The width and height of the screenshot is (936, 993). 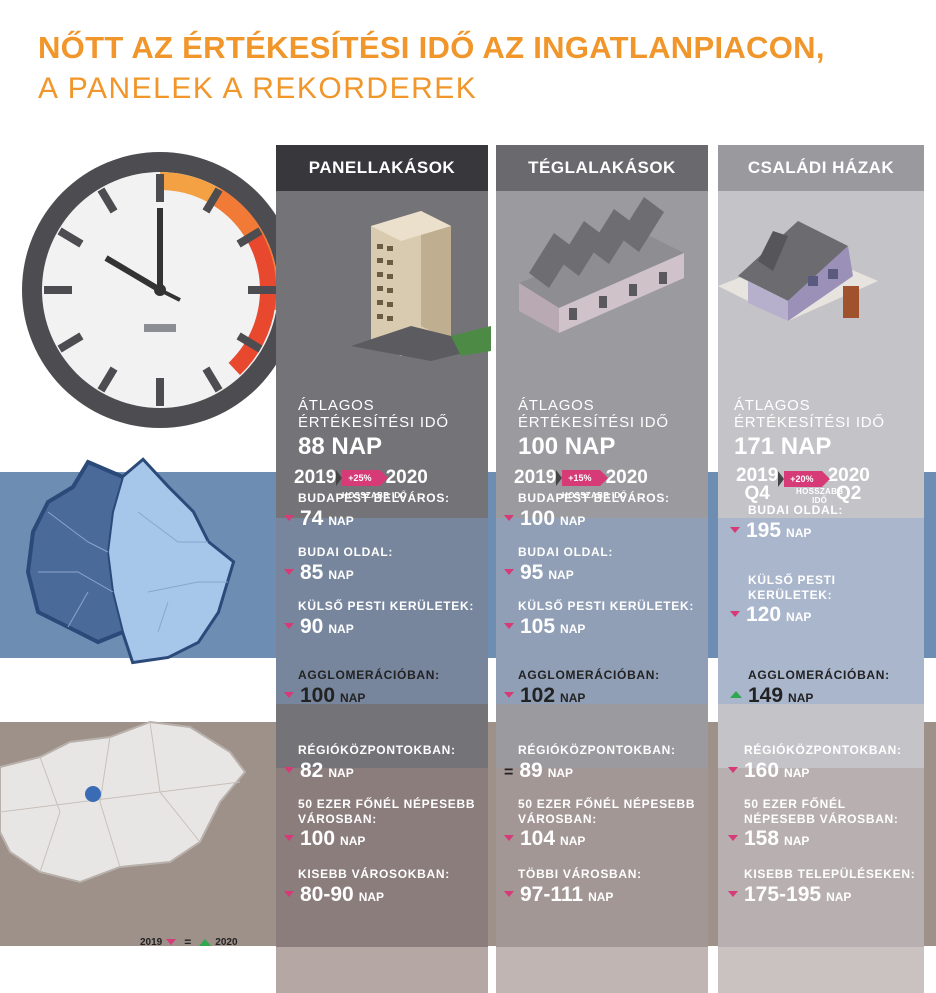 I want to click on region-value: 158 NAP, so click(x=768, y=839).